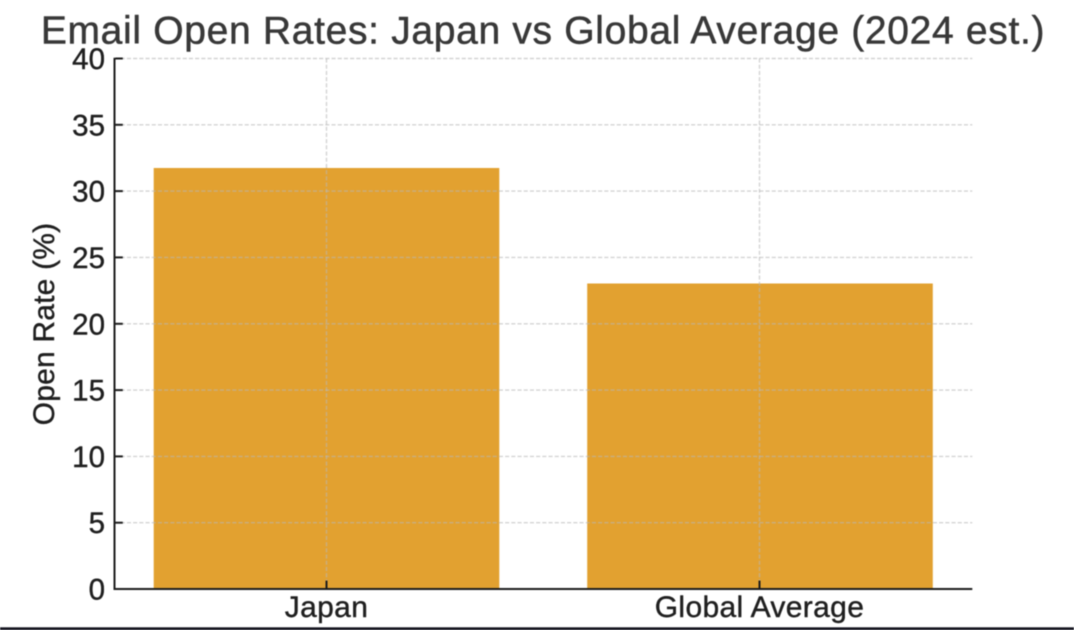 Image resolution: width=1074 pixels, height=630 pixels. What do you see at coordinates (44, 324) in the screenshot?
I see `svg-text: Open Rate (%)` at bounding box center [44, 324].